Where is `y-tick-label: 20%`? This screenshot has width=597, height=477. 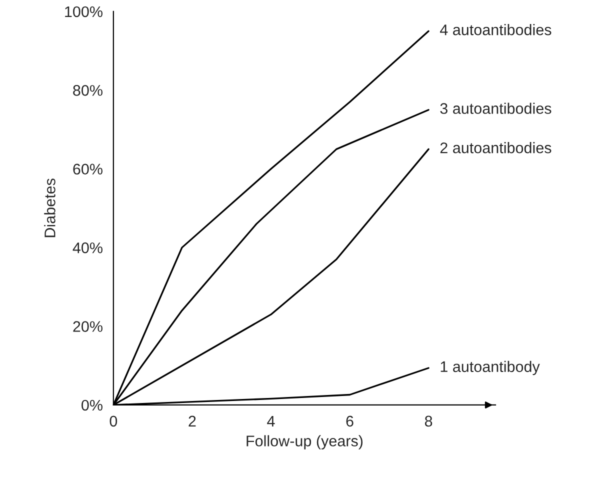
y-tick-label: 20% is located at coordinates (87, 326).